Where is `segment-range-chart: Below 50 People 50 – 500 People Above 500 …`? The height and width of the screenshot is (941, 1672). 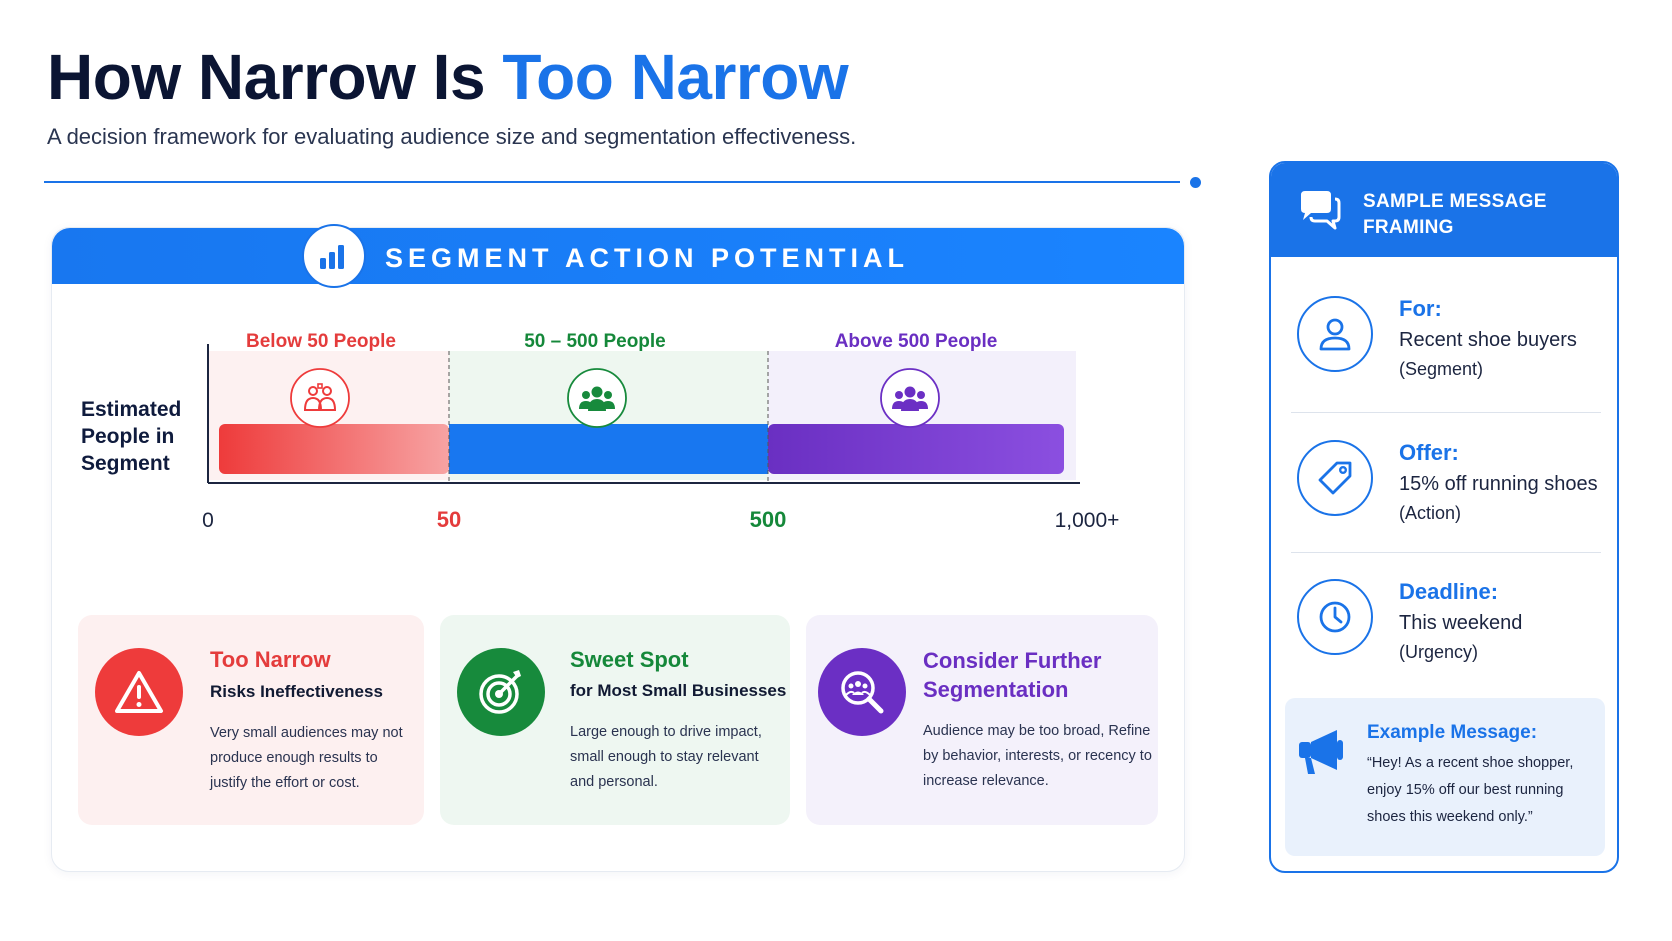
segment-range-chart: Below 50 People 50 – 500 People Above 500 … is located at coordinates (661, 431).